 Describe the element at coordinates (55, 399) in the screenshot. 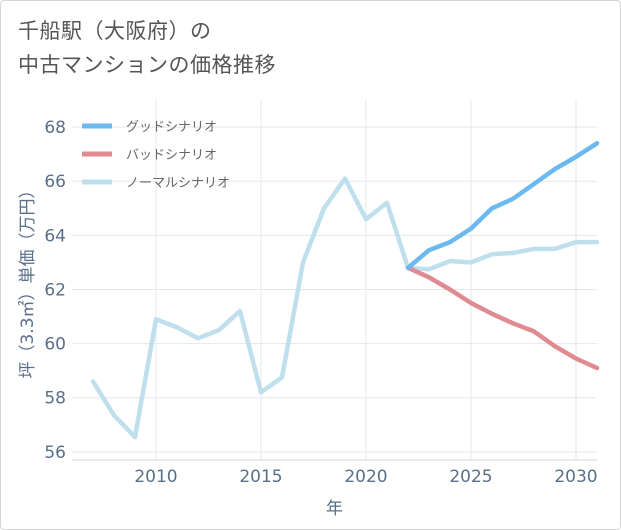

I see `y-tick-label: 58` at that location.